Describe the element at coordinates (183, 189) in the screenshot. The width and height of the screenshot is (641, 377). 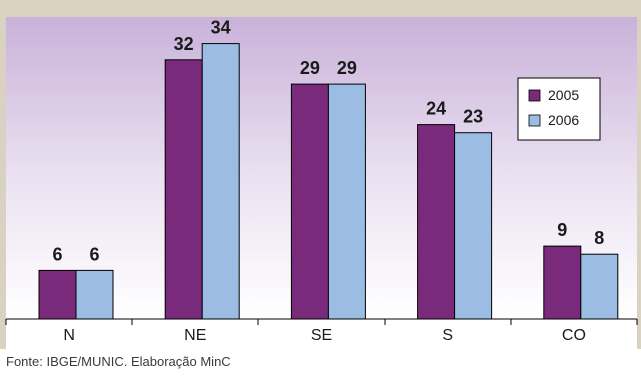
I see `bar-ne-2005` at that location.